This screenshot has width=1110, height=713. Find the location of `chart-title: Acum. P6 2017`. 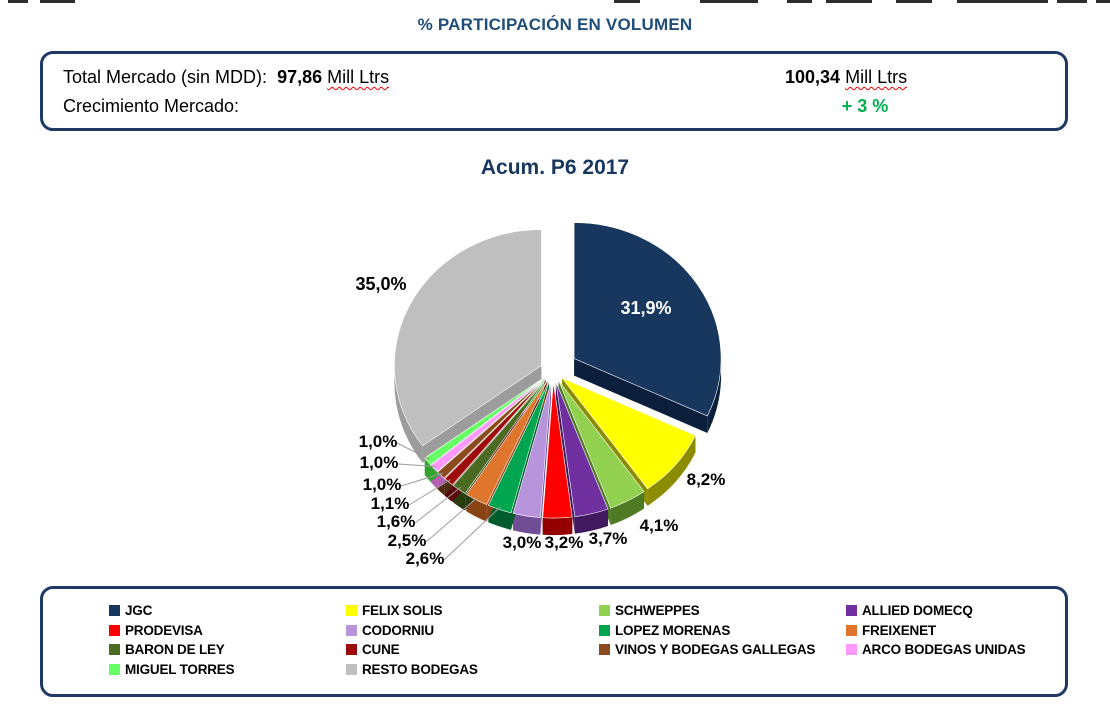

chart-title: Acum. P6 2017 is located at coordinates (555, 167).